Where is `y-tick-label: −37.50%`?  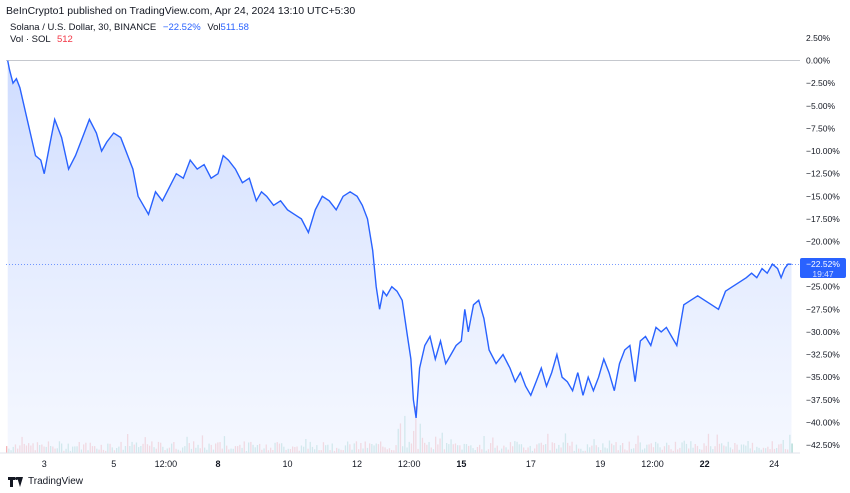
y-tick-label: −37.50% is located at coordinates (823, 400).